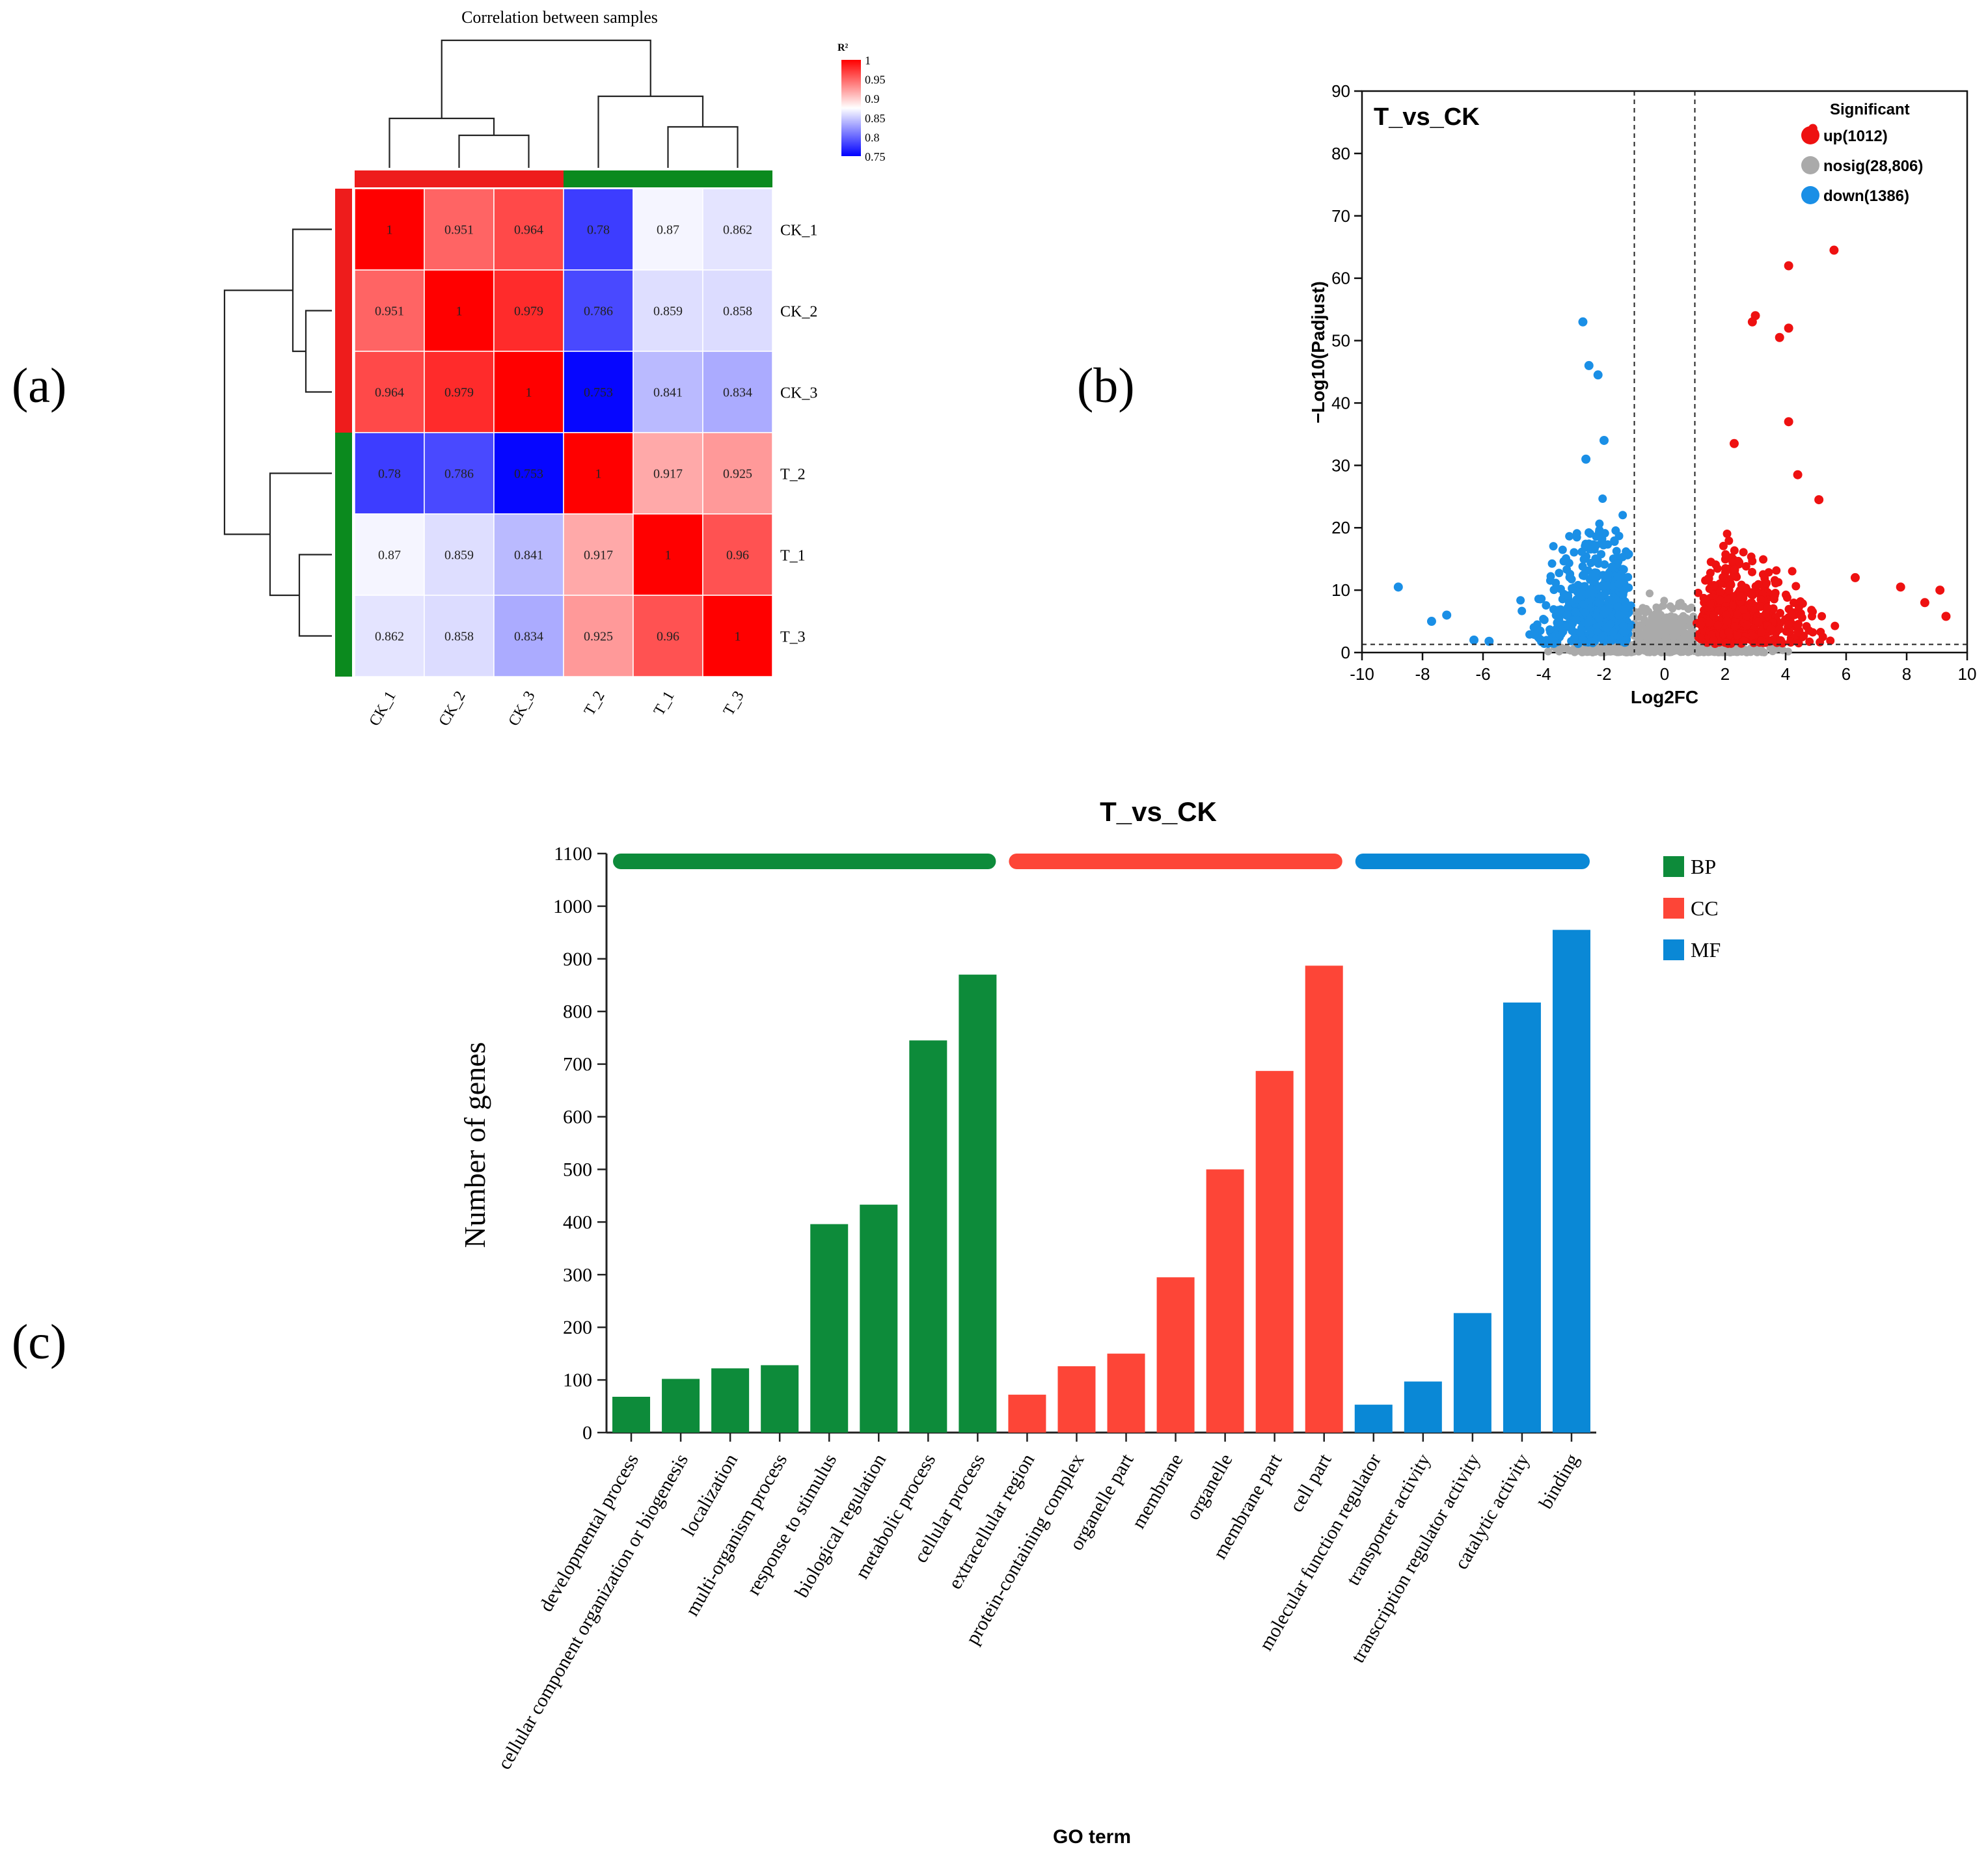 This screenshot has width=1988, height=1860. What do you see at coordinates (315, 595) in the screenshot?
I see `left-dendrogram-branch` at bounding box center [315, 595].